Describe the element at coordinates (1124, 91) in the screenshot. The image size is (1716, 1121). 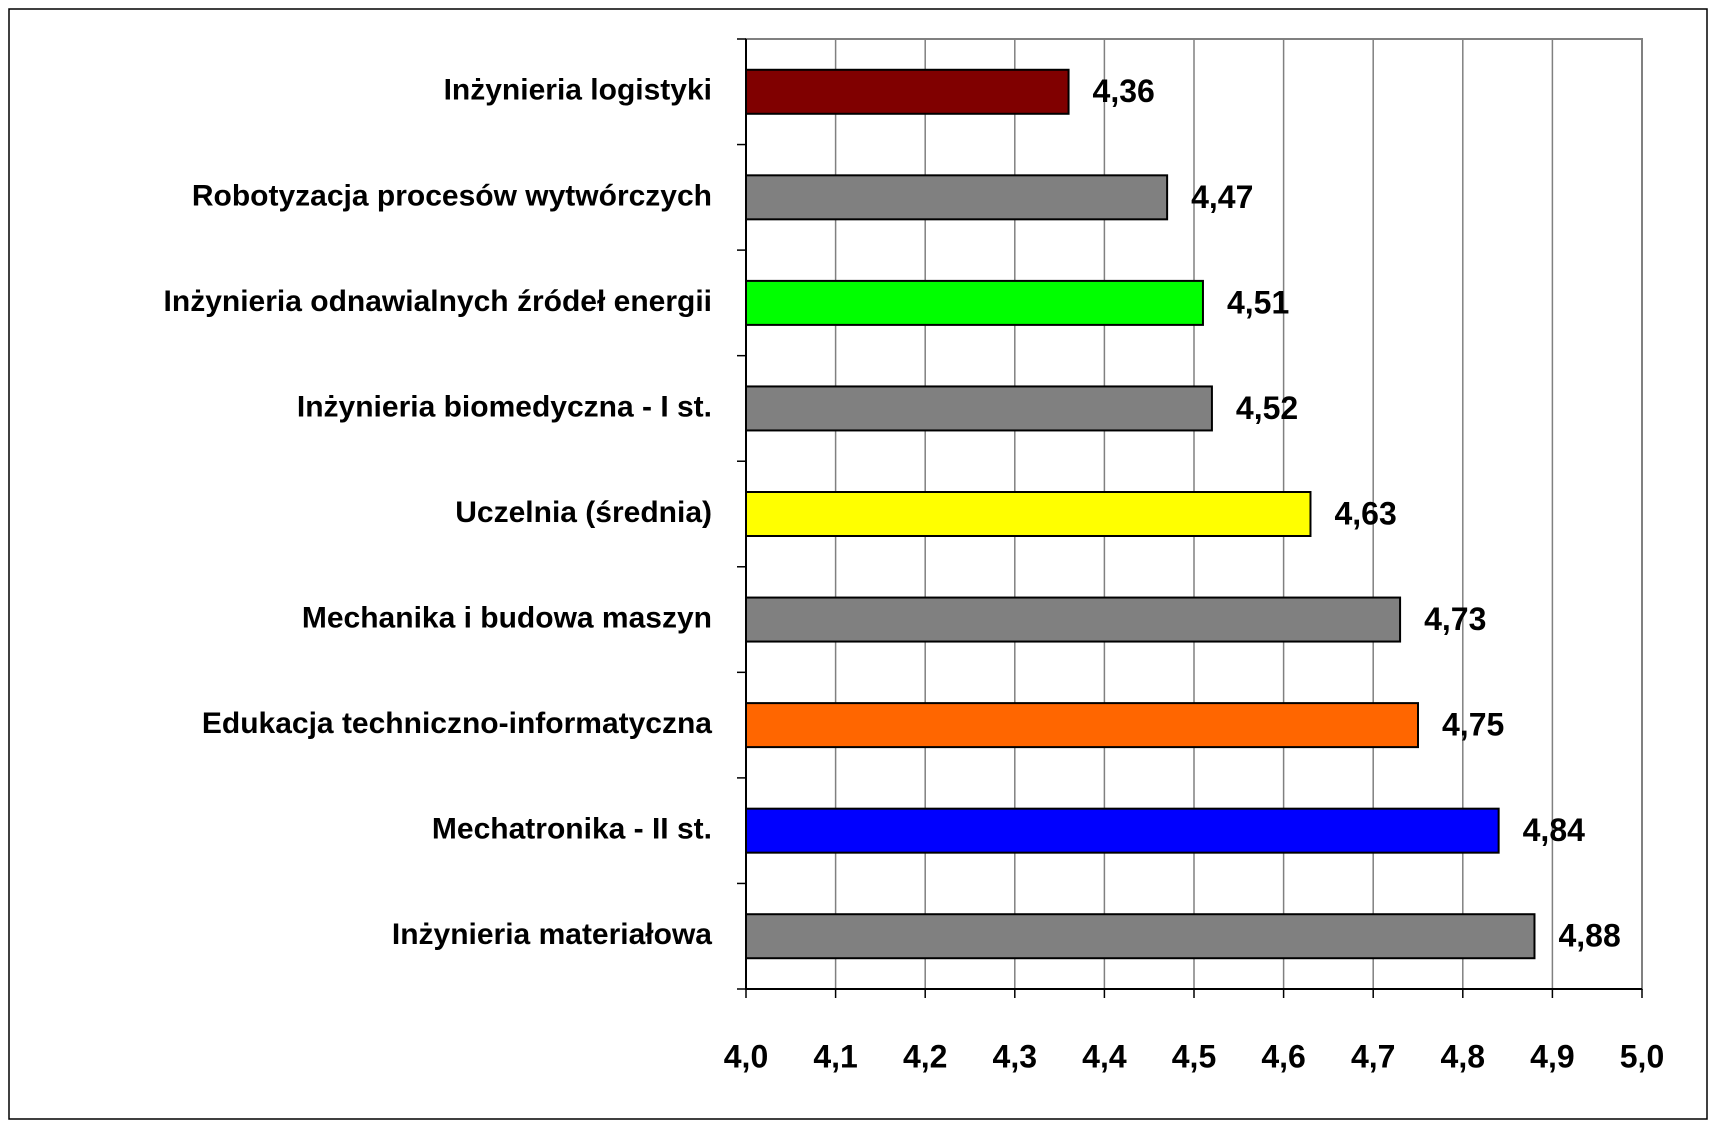
I see `data-label: 4,36` at that location.